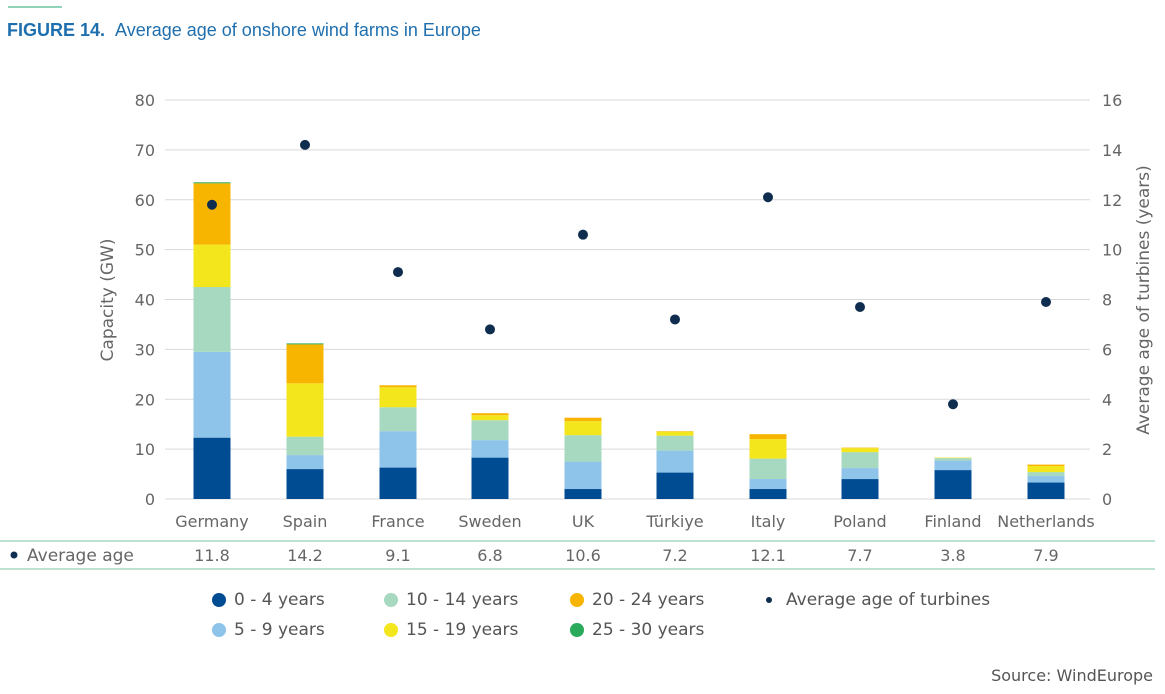 The width and height of the screenshot is (1165, 694). What do you see at coordinates (1107, 499) in the screenshot?
I see `y-right-tick-label: 0` at bounding box center [1107, 499].